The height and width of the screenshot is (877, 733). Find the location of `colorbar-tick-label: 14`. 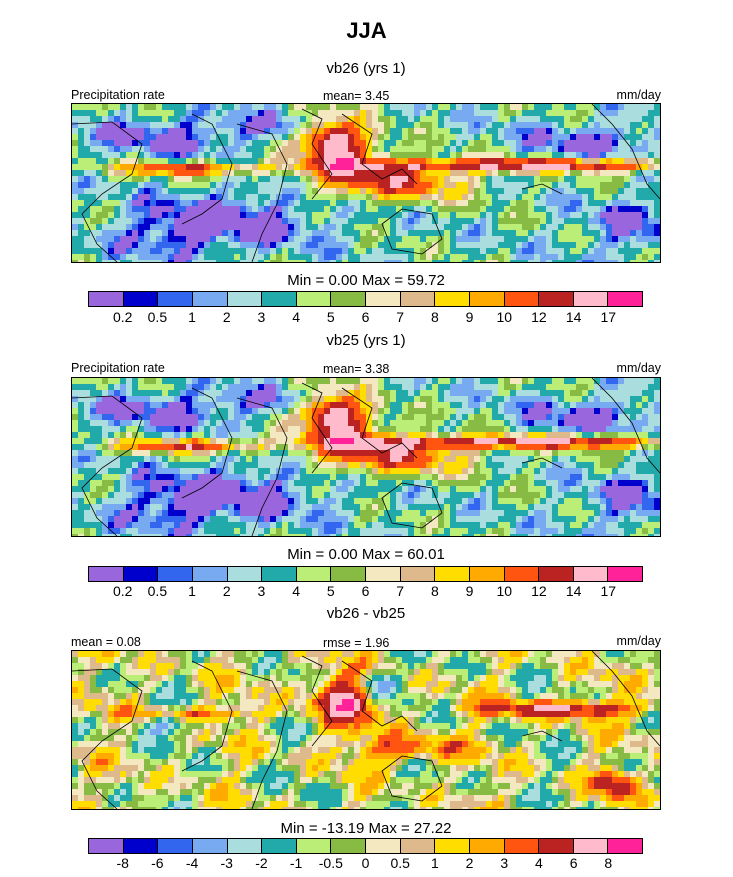

colorbar-tick-label: 14 is located at coordinates (573, 317).